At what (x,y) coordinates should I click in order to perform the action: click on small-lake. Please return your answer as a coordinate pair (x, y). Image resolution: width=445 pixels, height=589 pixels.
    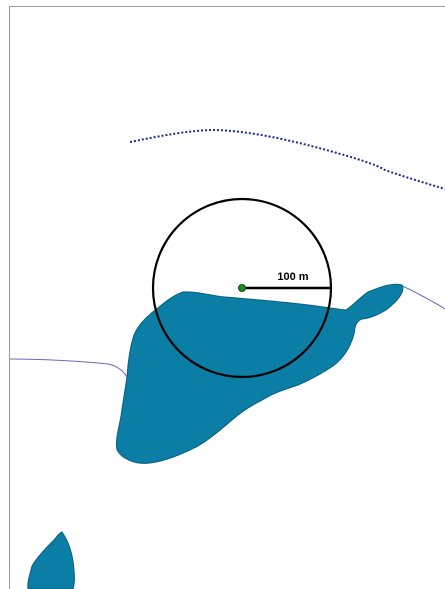
    Looking at the image, I should click on (51, 560).